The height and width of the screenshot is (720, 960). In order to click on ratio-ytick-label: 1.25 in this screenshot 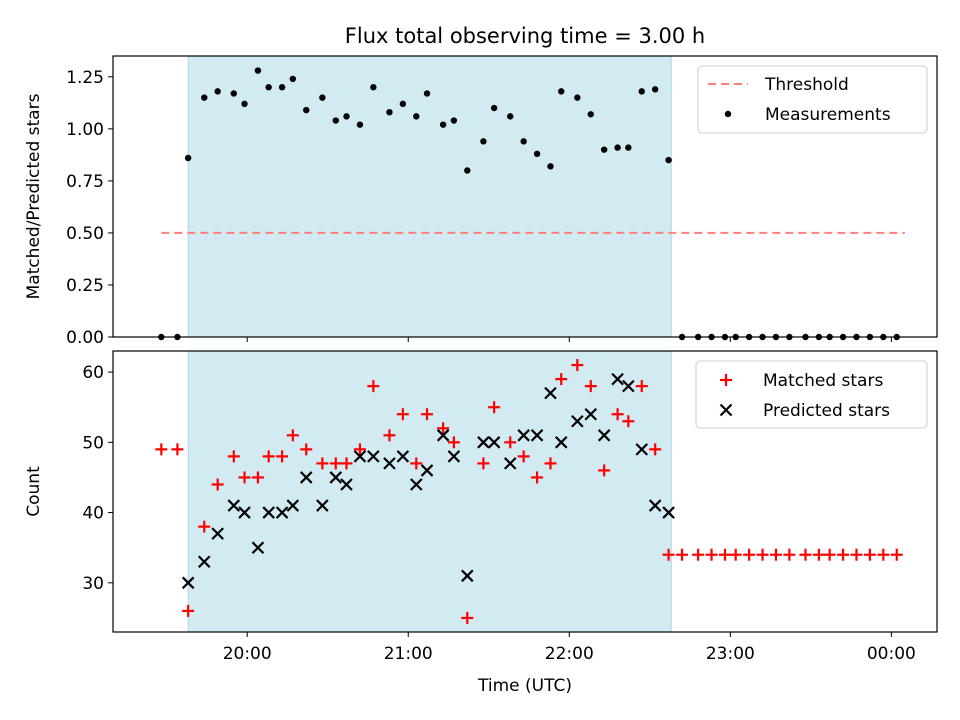, I will do `click(85, 78)`.